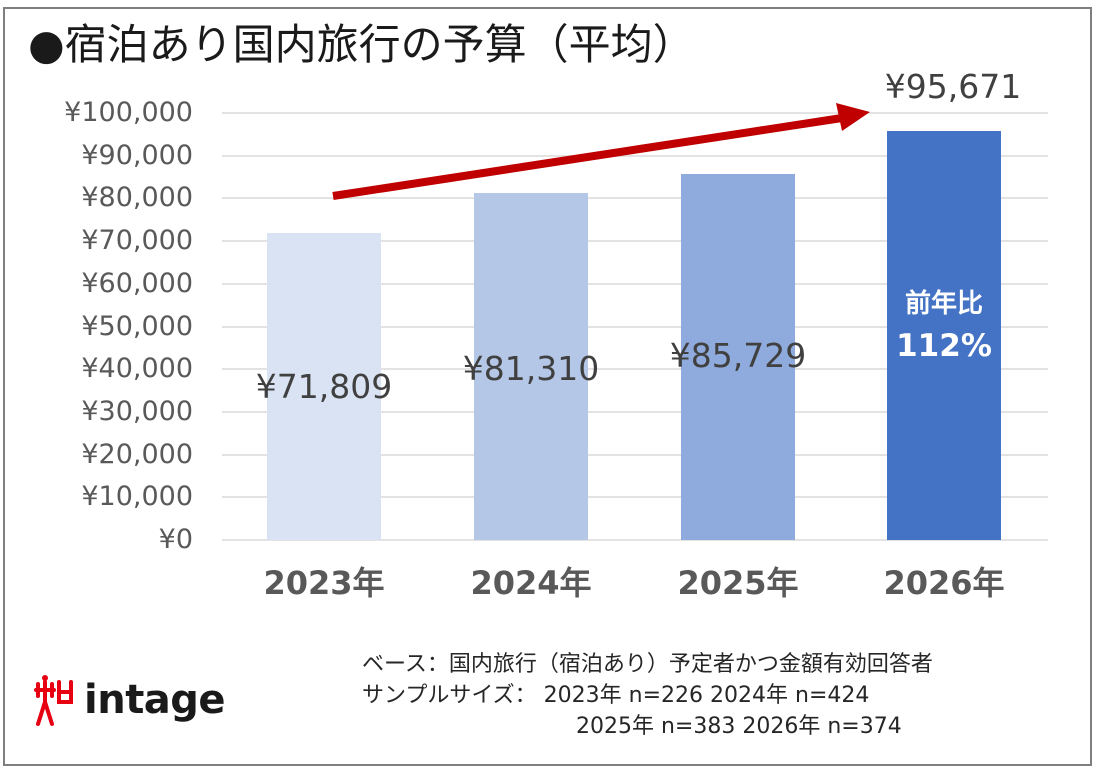  I want to click on ytick-10000: ¥10,000, so click(137, 496).